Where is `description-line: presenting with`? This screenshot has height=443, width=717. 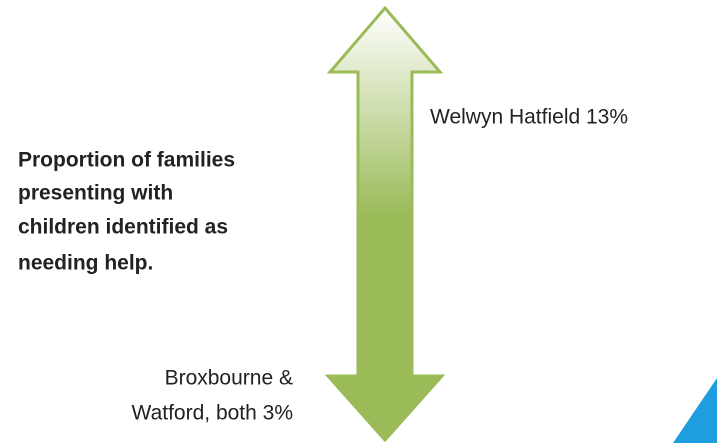 description-line: presenting with is located at coordinates (95, 193).